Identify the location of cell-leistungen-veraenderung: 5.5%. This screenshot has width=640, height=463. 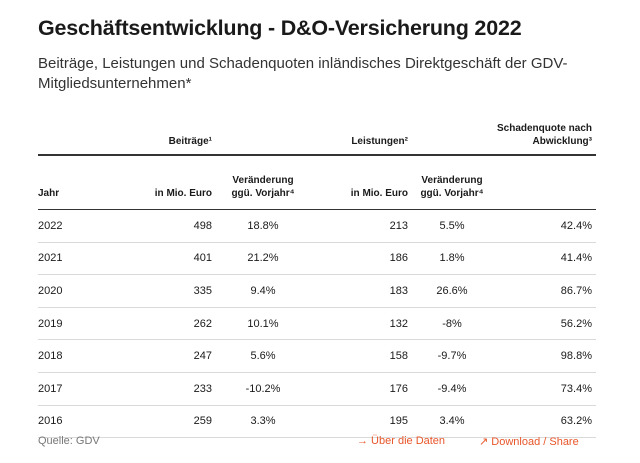
(452, 226).